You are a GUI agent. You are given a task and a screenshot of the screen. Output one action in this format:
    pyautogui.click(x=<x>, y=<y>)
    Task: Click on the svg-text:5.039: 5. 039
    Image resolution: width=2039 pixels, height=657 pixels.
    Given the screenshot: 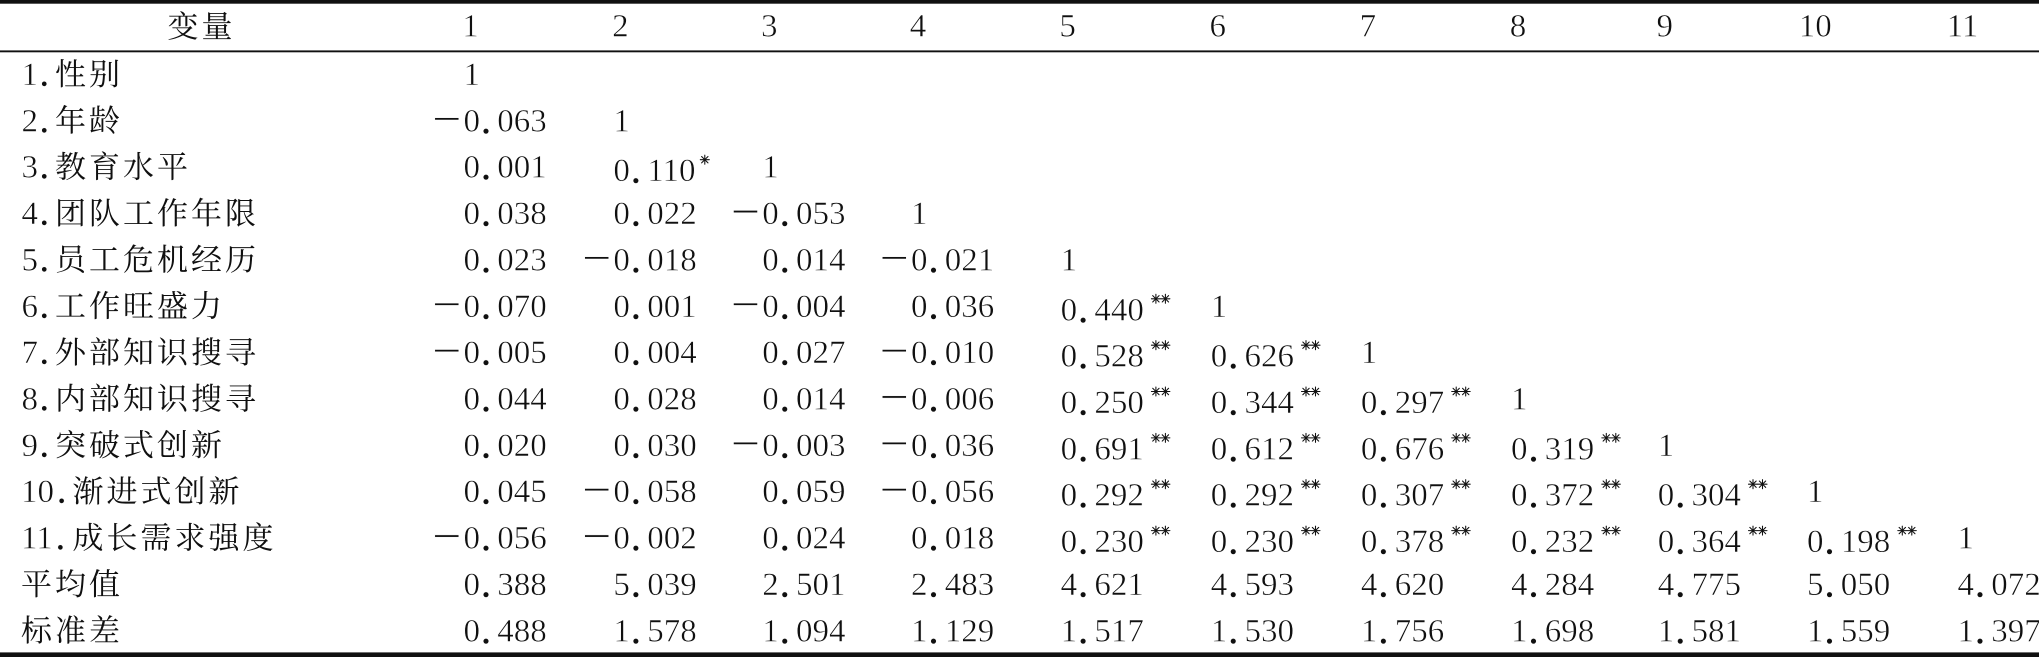 What is the action you would take?
    pyautogui.click(x=654, y=581)
    